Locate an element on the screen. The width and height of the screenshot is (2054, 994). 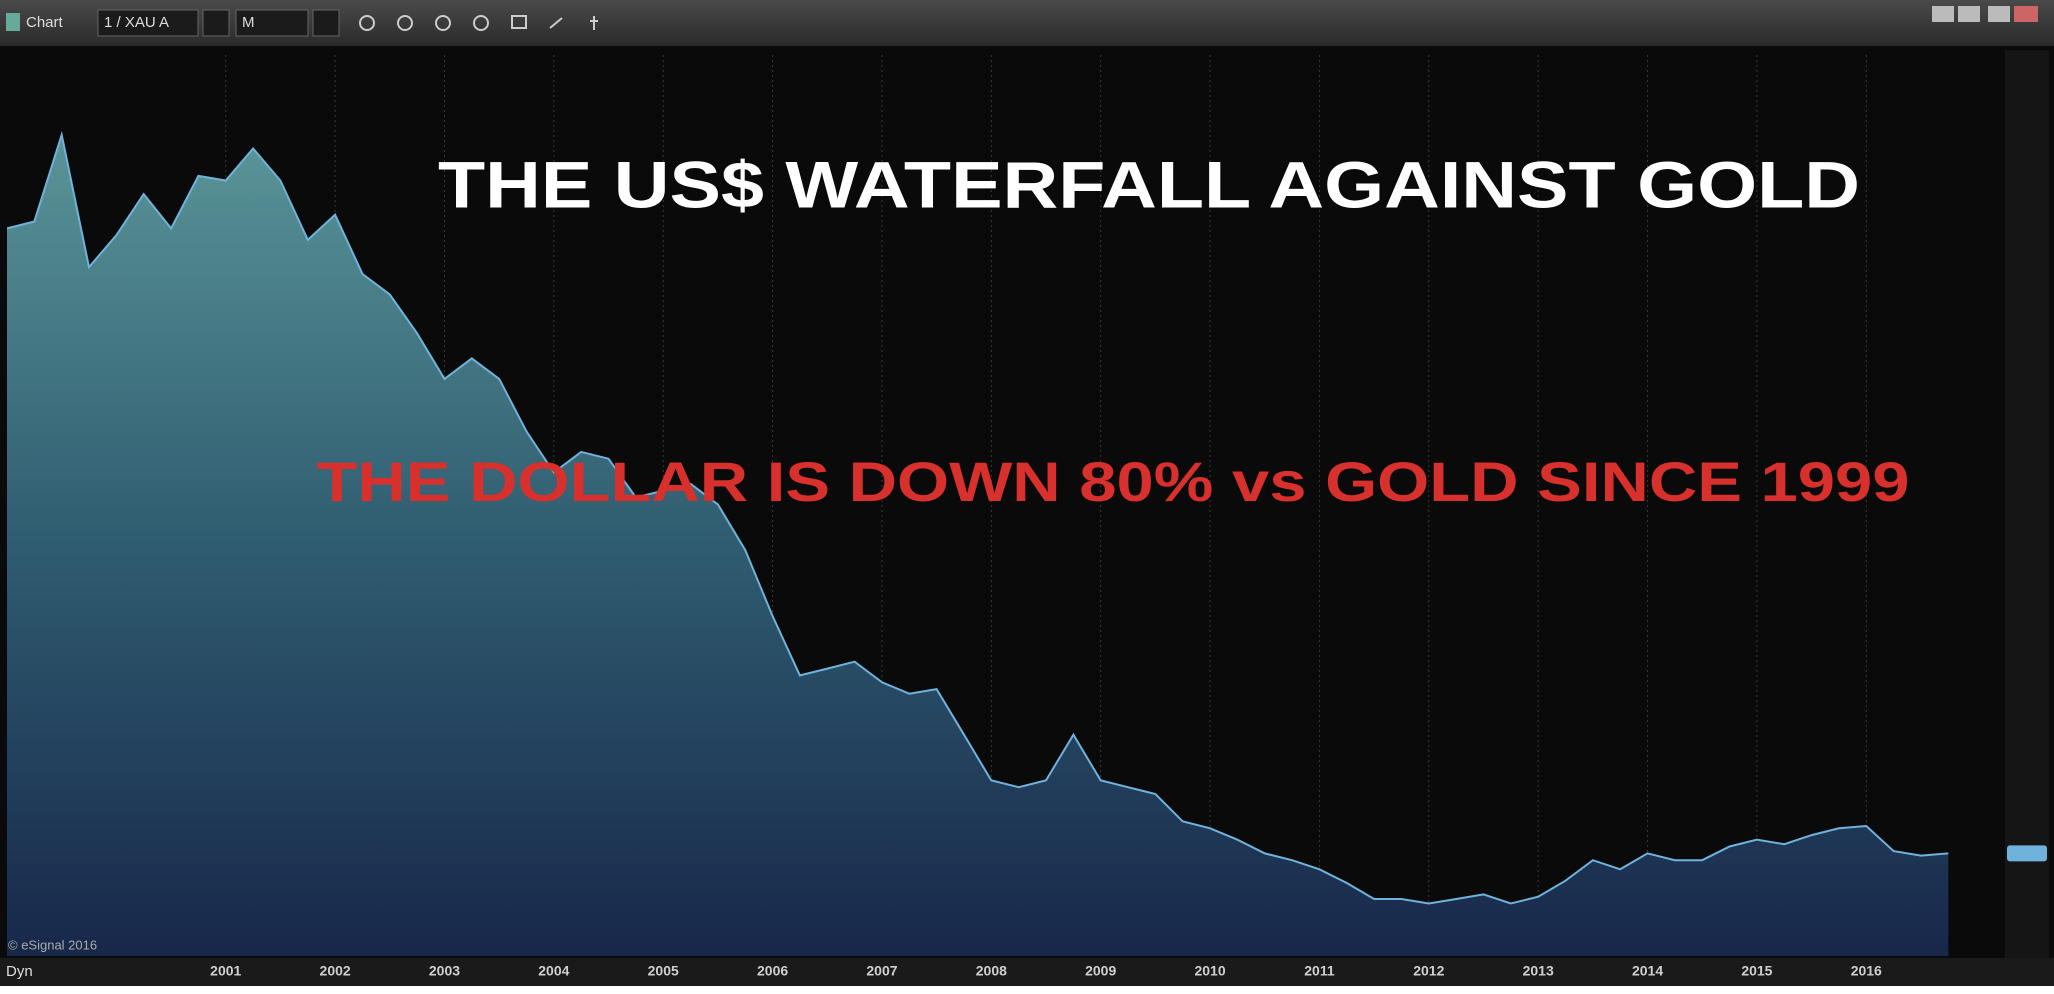
x-tick-label: 2015 is located at coordinates (1756, 971).